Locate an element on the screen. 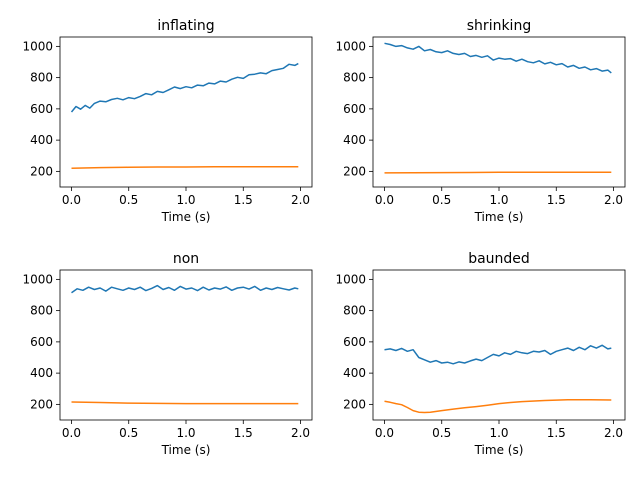 The width and height of the screenshot is (640, 480). subplot-title: non is located at coordinates (186, 259).